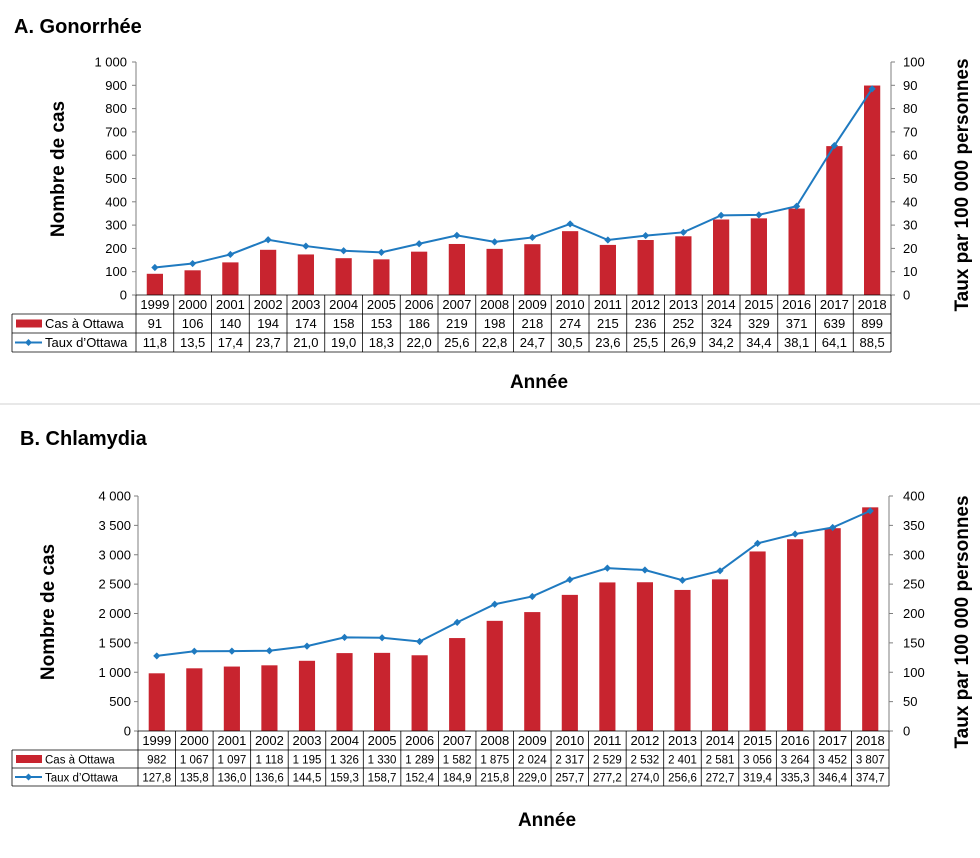  I want to click on rate-value-2009: 24,7, so click(532, 342).